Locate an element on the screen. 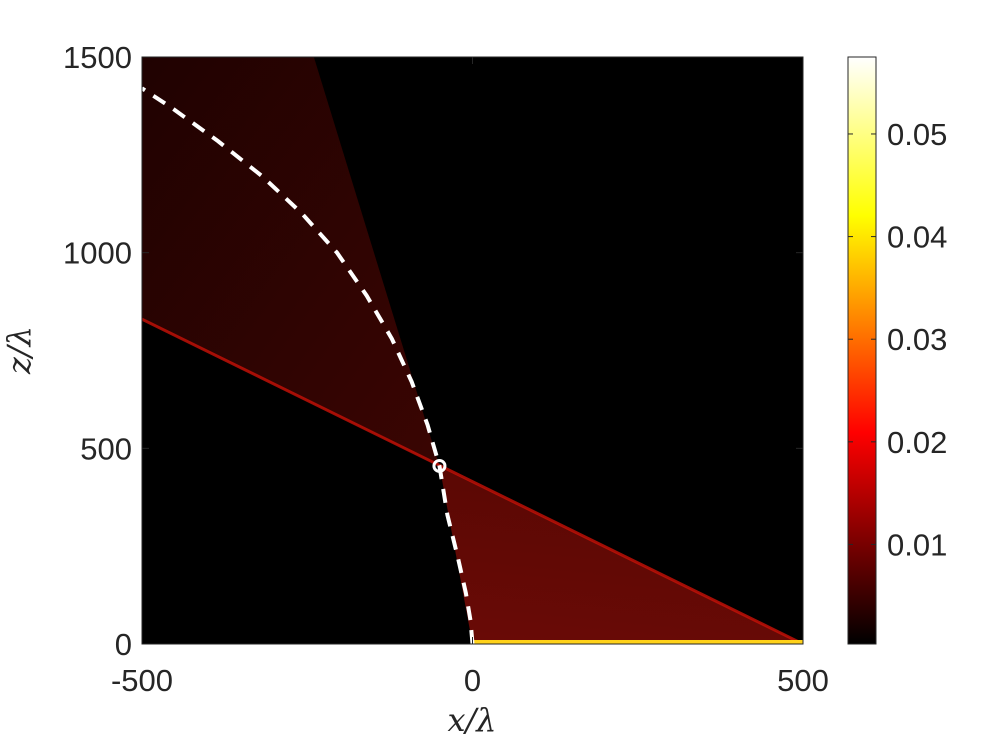 This screenshot has width=997, height=747. x-axis-label: x/λ is located at coordinates (471, 720).